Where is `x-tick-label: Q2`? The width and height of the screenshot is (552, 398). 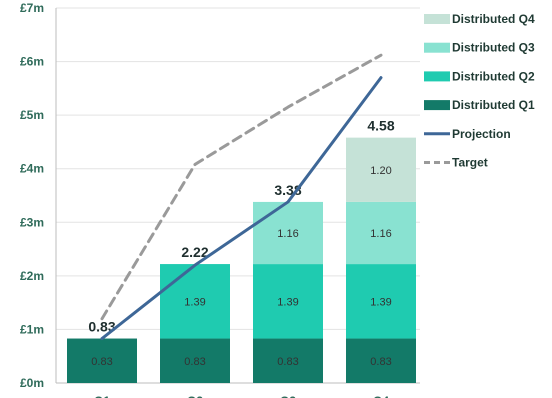 x-tick-label: Q2 is located at coordinates (195, 396).